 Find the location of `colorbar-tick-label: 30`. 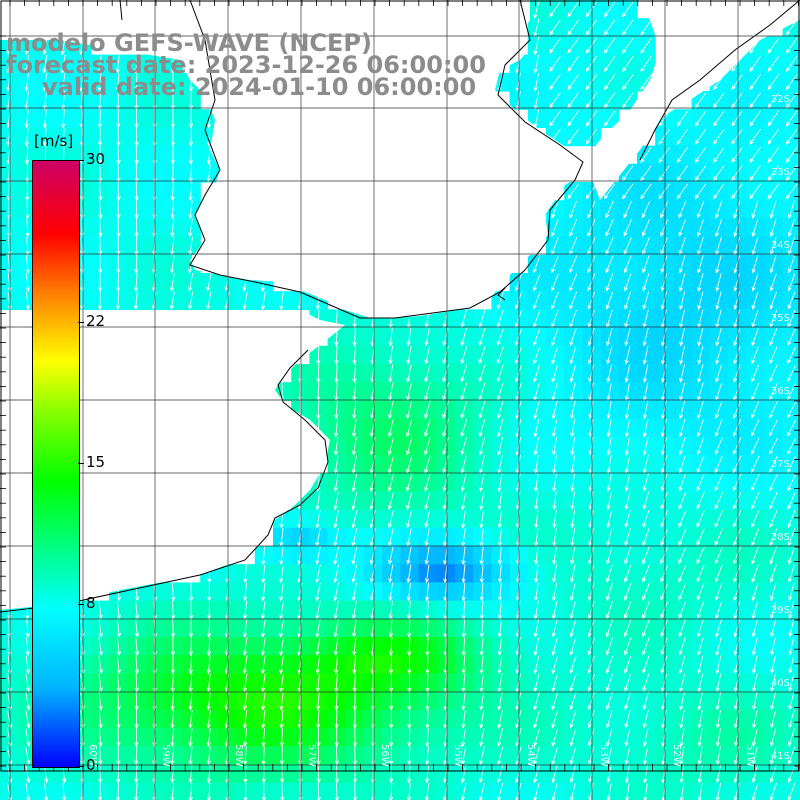

colorbar-tick-label: 30 is located at coordinates (96, 159).